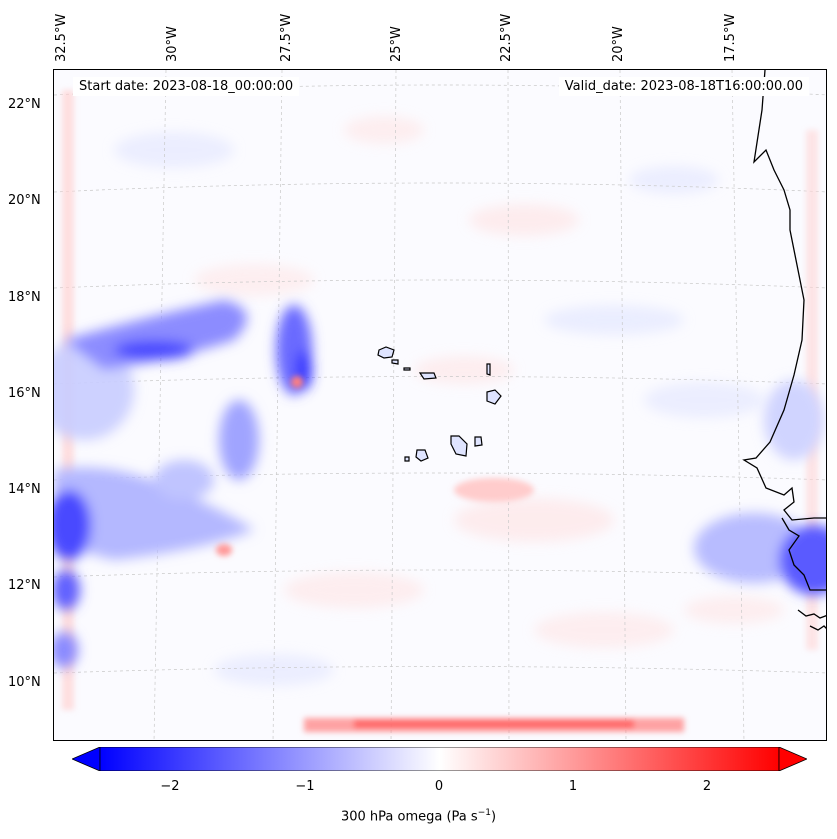 The height and width of the screenshot is (839, 837). Describe the element at coordinates (707, 786) in the screenshot. I see `colorbar-tick-label: 2` at that location.